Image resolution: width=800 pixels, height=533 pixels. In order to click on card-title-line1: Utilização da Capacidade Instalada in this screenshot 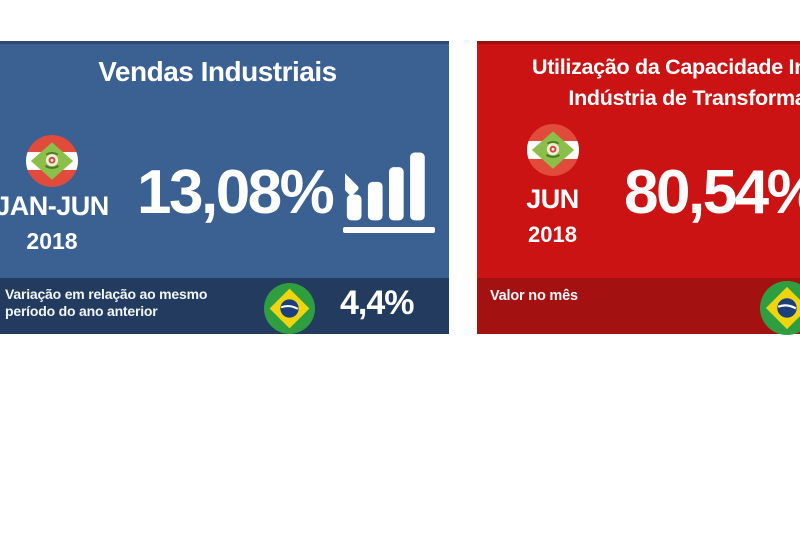, I will do `click(665, 67)`.